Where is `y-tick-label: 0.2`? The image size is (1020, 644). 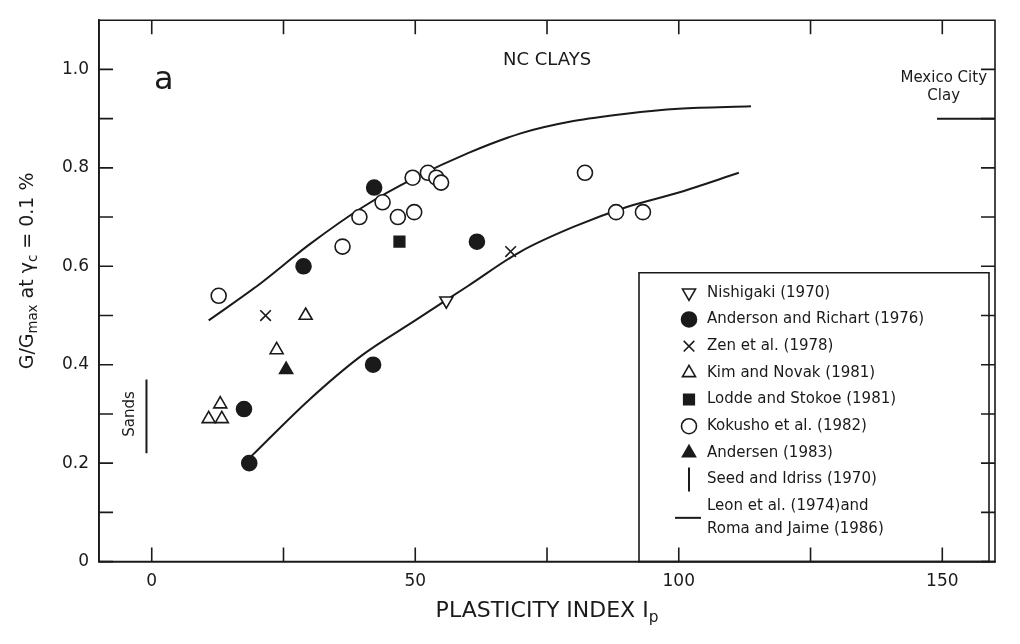
y-tick-label: 0.2 is located at coordinates (75, 461).